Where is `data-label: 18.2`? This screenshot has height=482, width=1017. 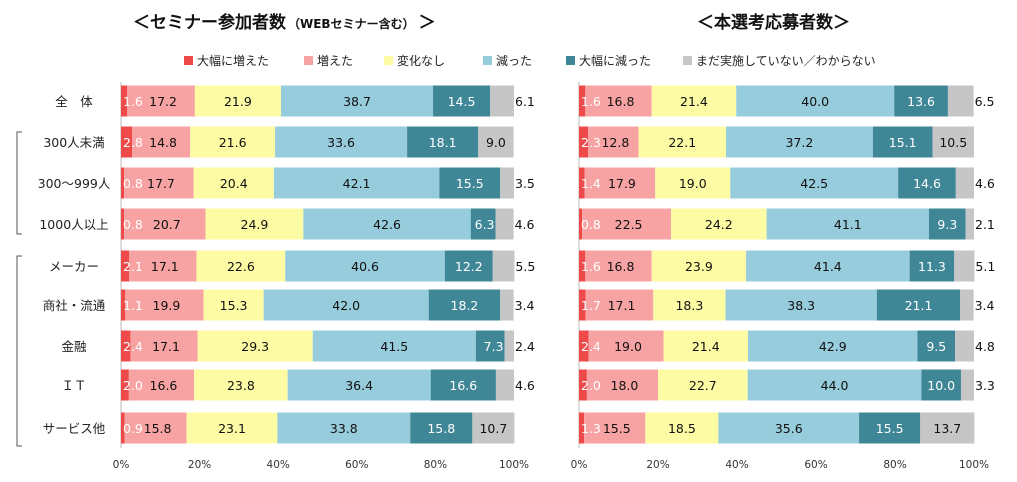 data-label: 18.2 is located at coordinates (465, 305).